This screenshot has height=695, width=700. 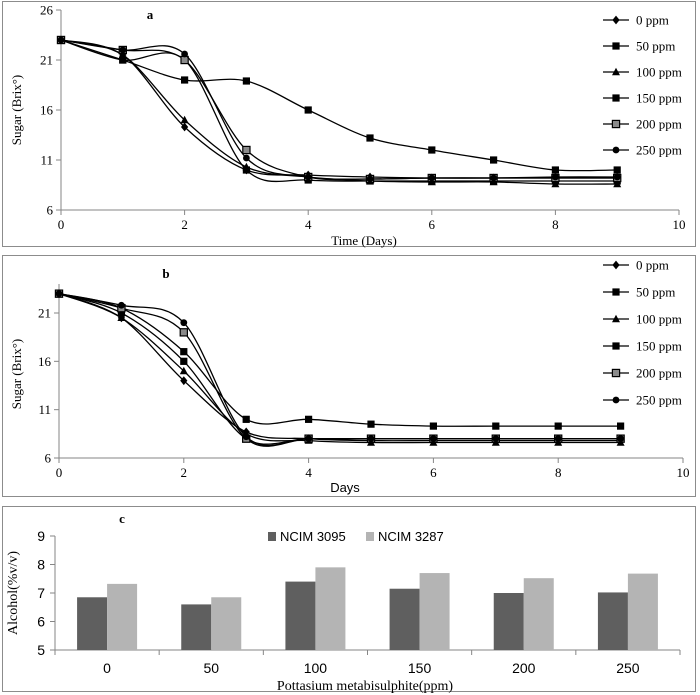 What do you see at coordinates (659, 373) in the screenshot?
I see `chart-b-legend-label: 200 ppm` at bounding box center [659, 373].